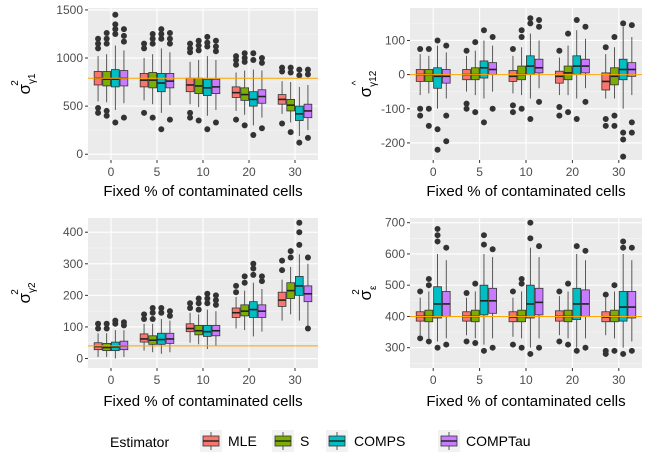  I want to click on y-tick-label: 1000, so click(69, 58).